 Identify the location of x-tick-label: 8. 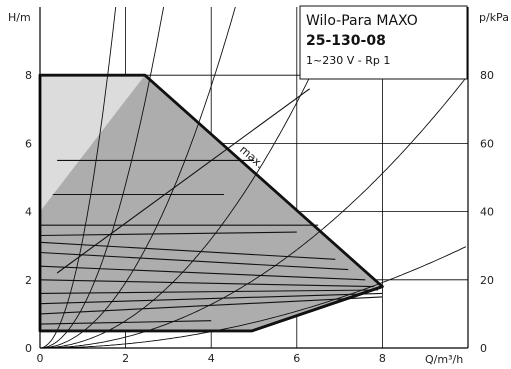
(382, 358).